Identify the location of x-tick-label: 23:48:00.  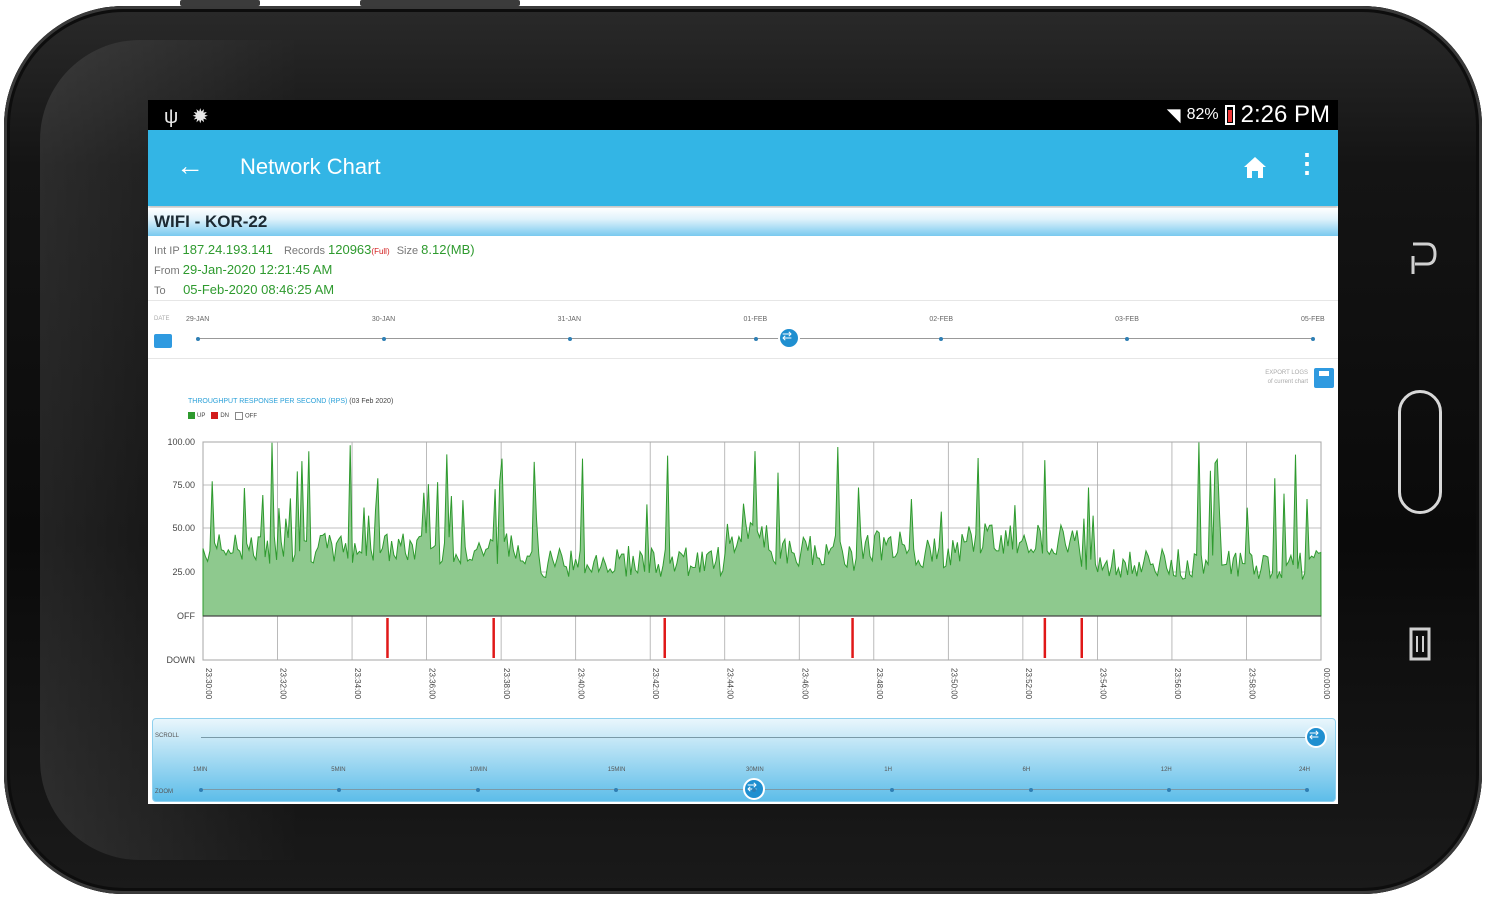
(879, 684).